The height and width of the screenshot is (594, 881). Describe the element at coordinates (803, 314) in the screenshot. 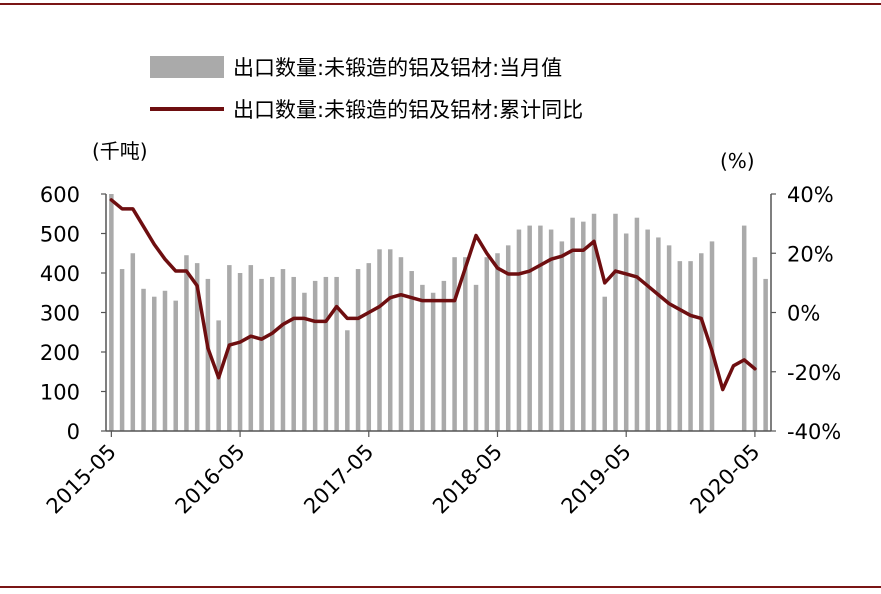

I see `y-right-tick-label: 0%` at that location.